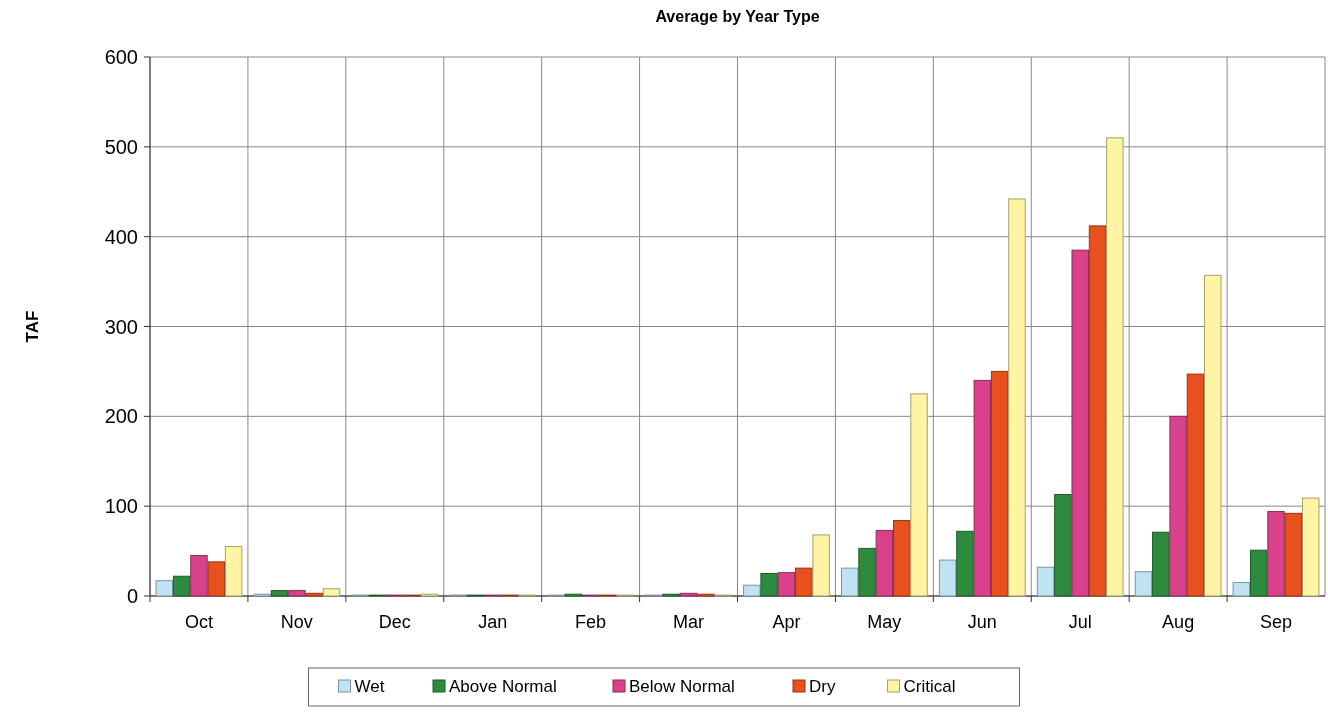 This screenshot has width=1328, height=714. I want to click on x-tick-label: May, so click(884, 622).